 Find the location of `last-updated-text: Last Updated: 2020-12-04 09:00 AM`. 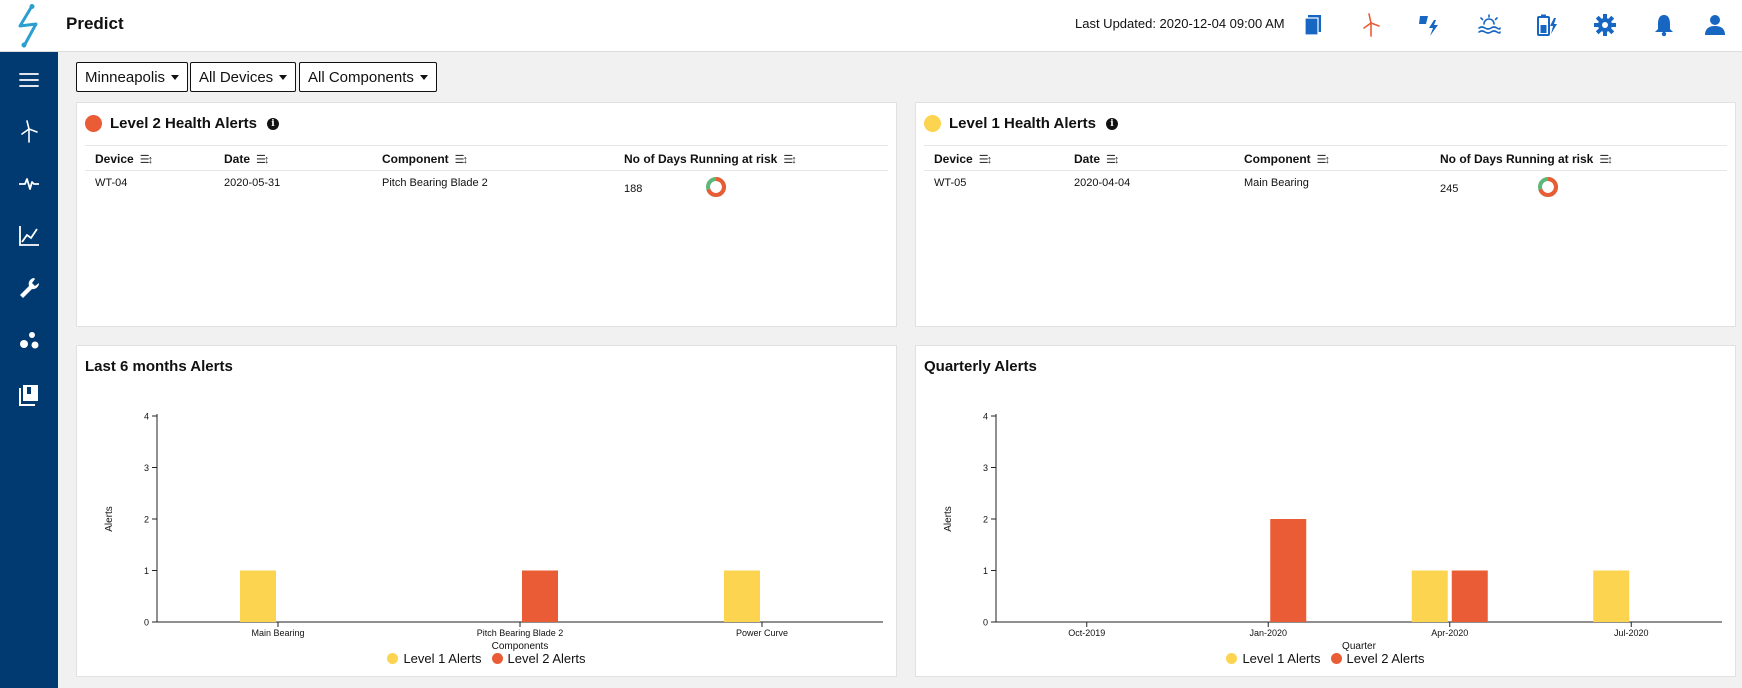

last-updated-text: Last Updated: 2020-12-04 09:00 AM is located at coordinates (1180, 23).